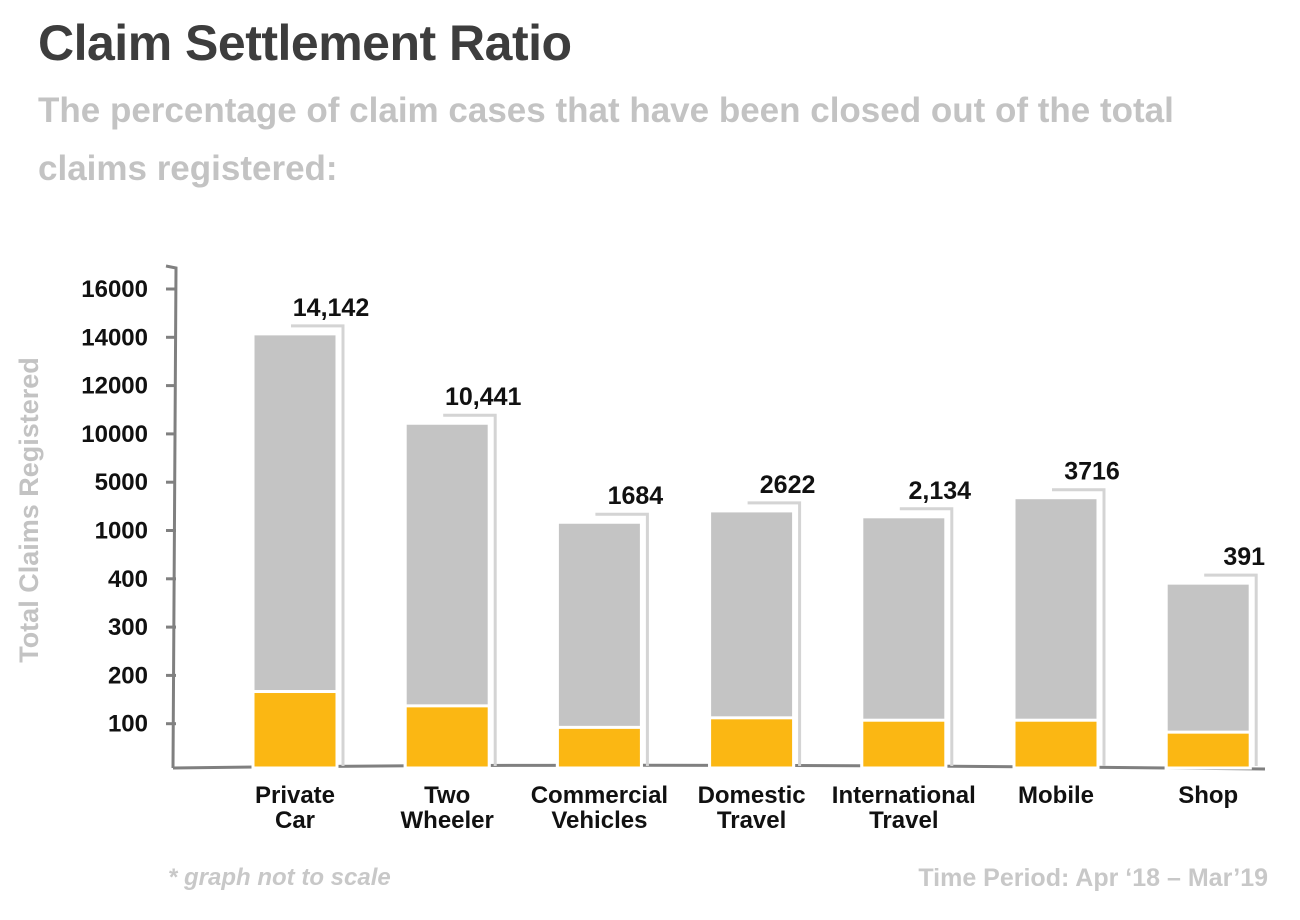  Describe the element at coordinates (599, 795) in the screenshot. I see `category-label: Commercial` at that location.